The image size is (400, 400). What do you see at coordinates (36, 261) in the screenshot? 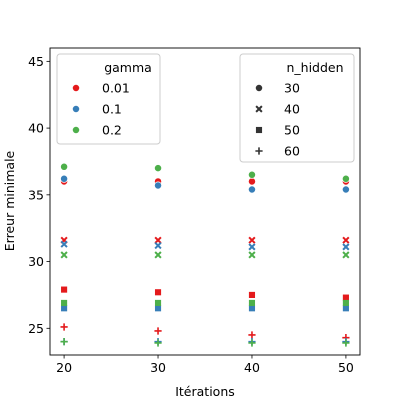
I see `y-tick-label: 30` at bounding box center [36, 261].